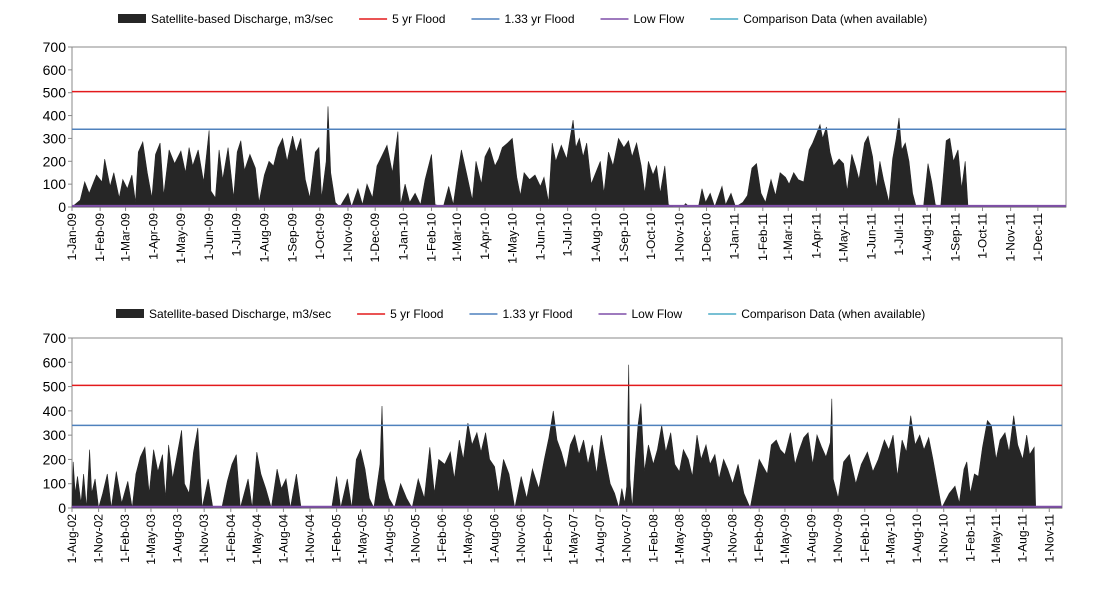 The height and width of the screenshot is (613, 1094). Describe the element at coordinates (320, 236) in the screenshot. I see `x-tick-label: 1-Oct-09` at that location.